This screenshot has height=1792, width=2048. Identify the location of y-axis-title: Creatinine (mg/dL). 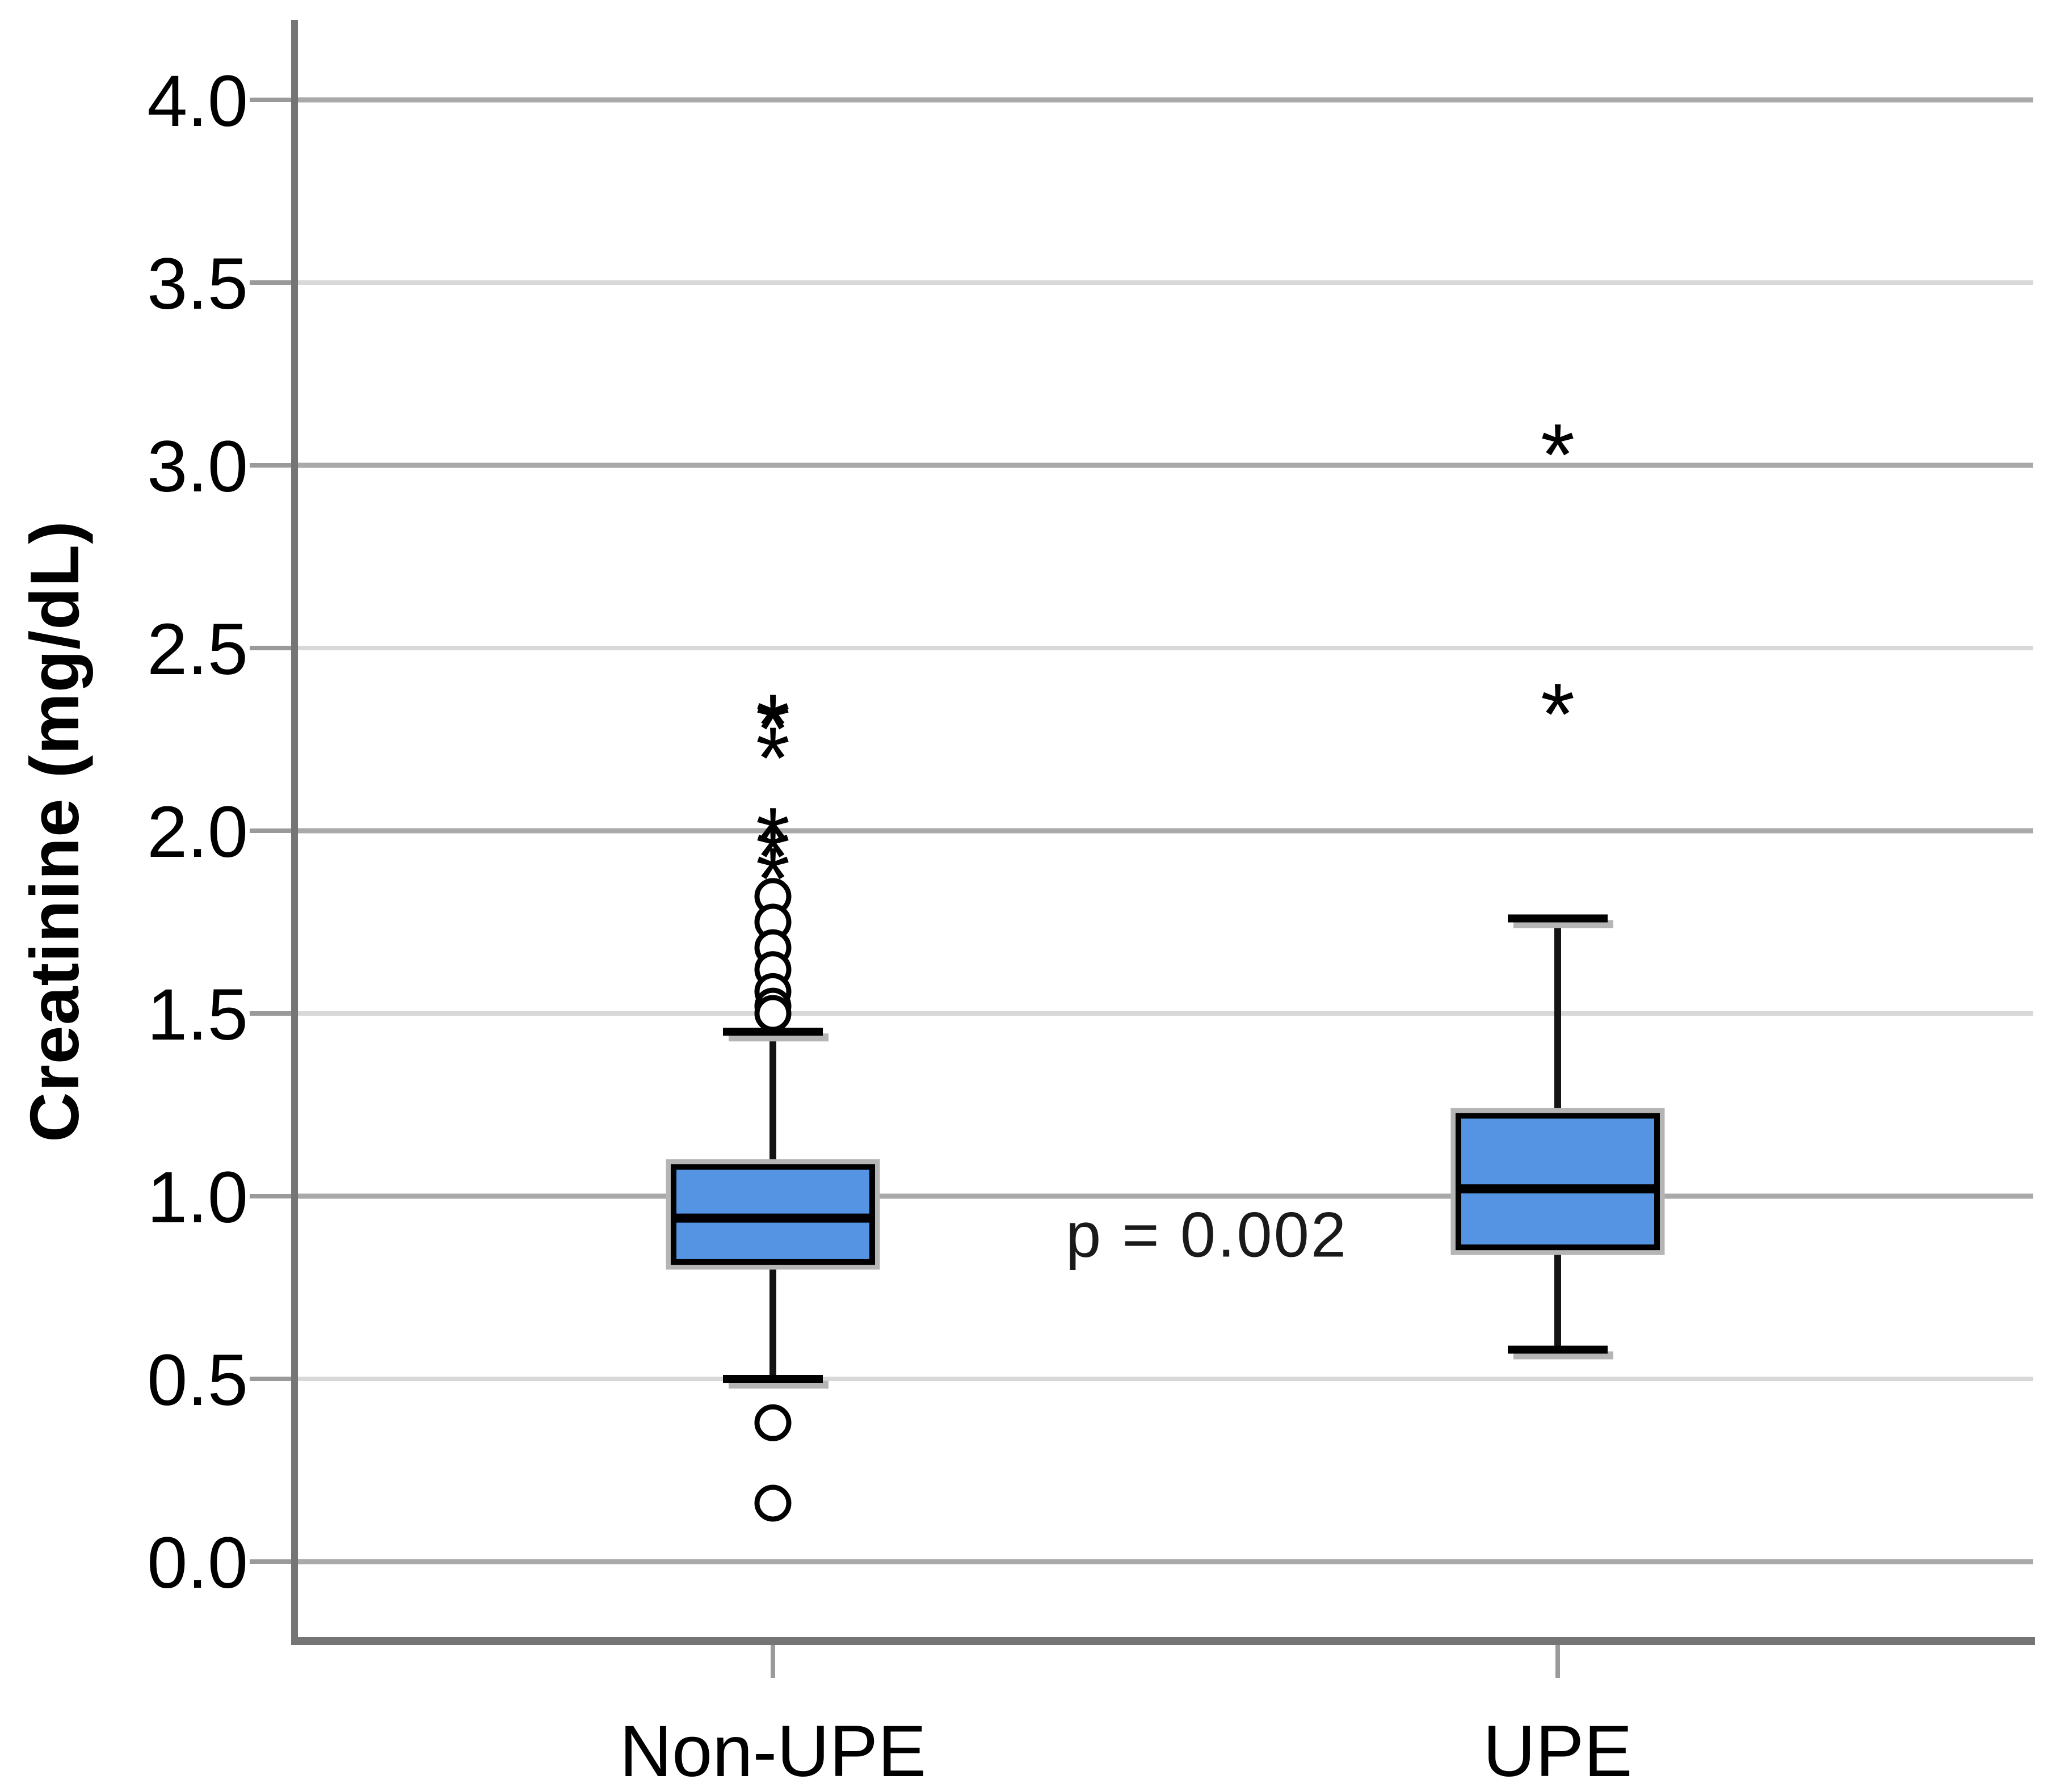
(55, 831).